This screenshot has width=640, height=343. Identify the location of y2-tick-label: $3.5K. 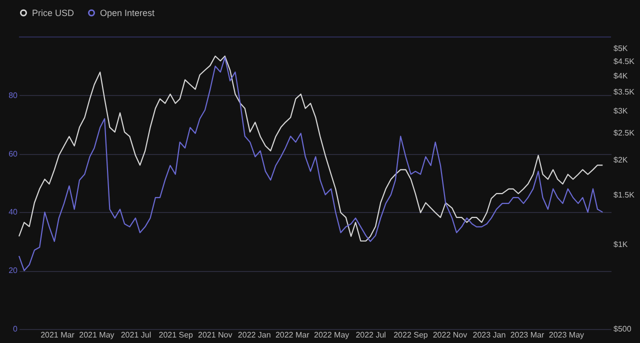
(625, 92).